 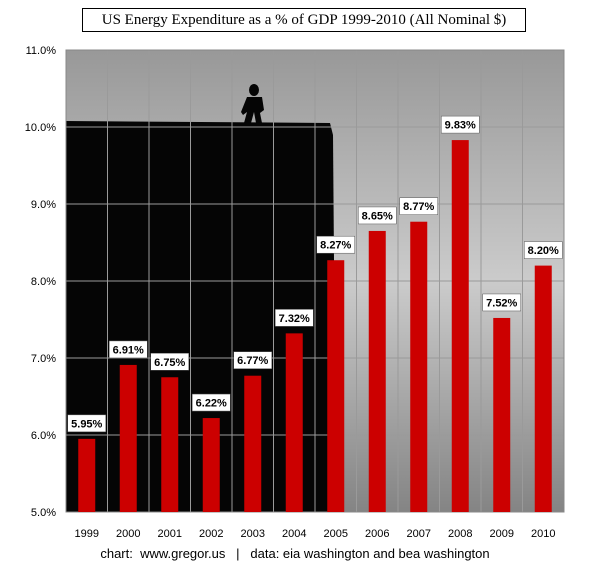 What do you see at coordinates (170, 444) in the screenshot?
I see `bar-2001` at bounding box center [170, 444].